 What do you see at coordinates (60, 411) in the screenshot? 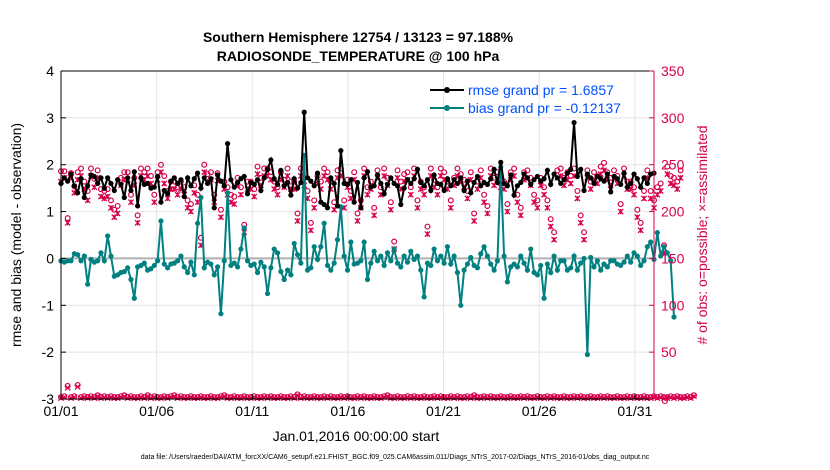
I see `x-tick-label: 01/01` at bounding box center [60, 411].